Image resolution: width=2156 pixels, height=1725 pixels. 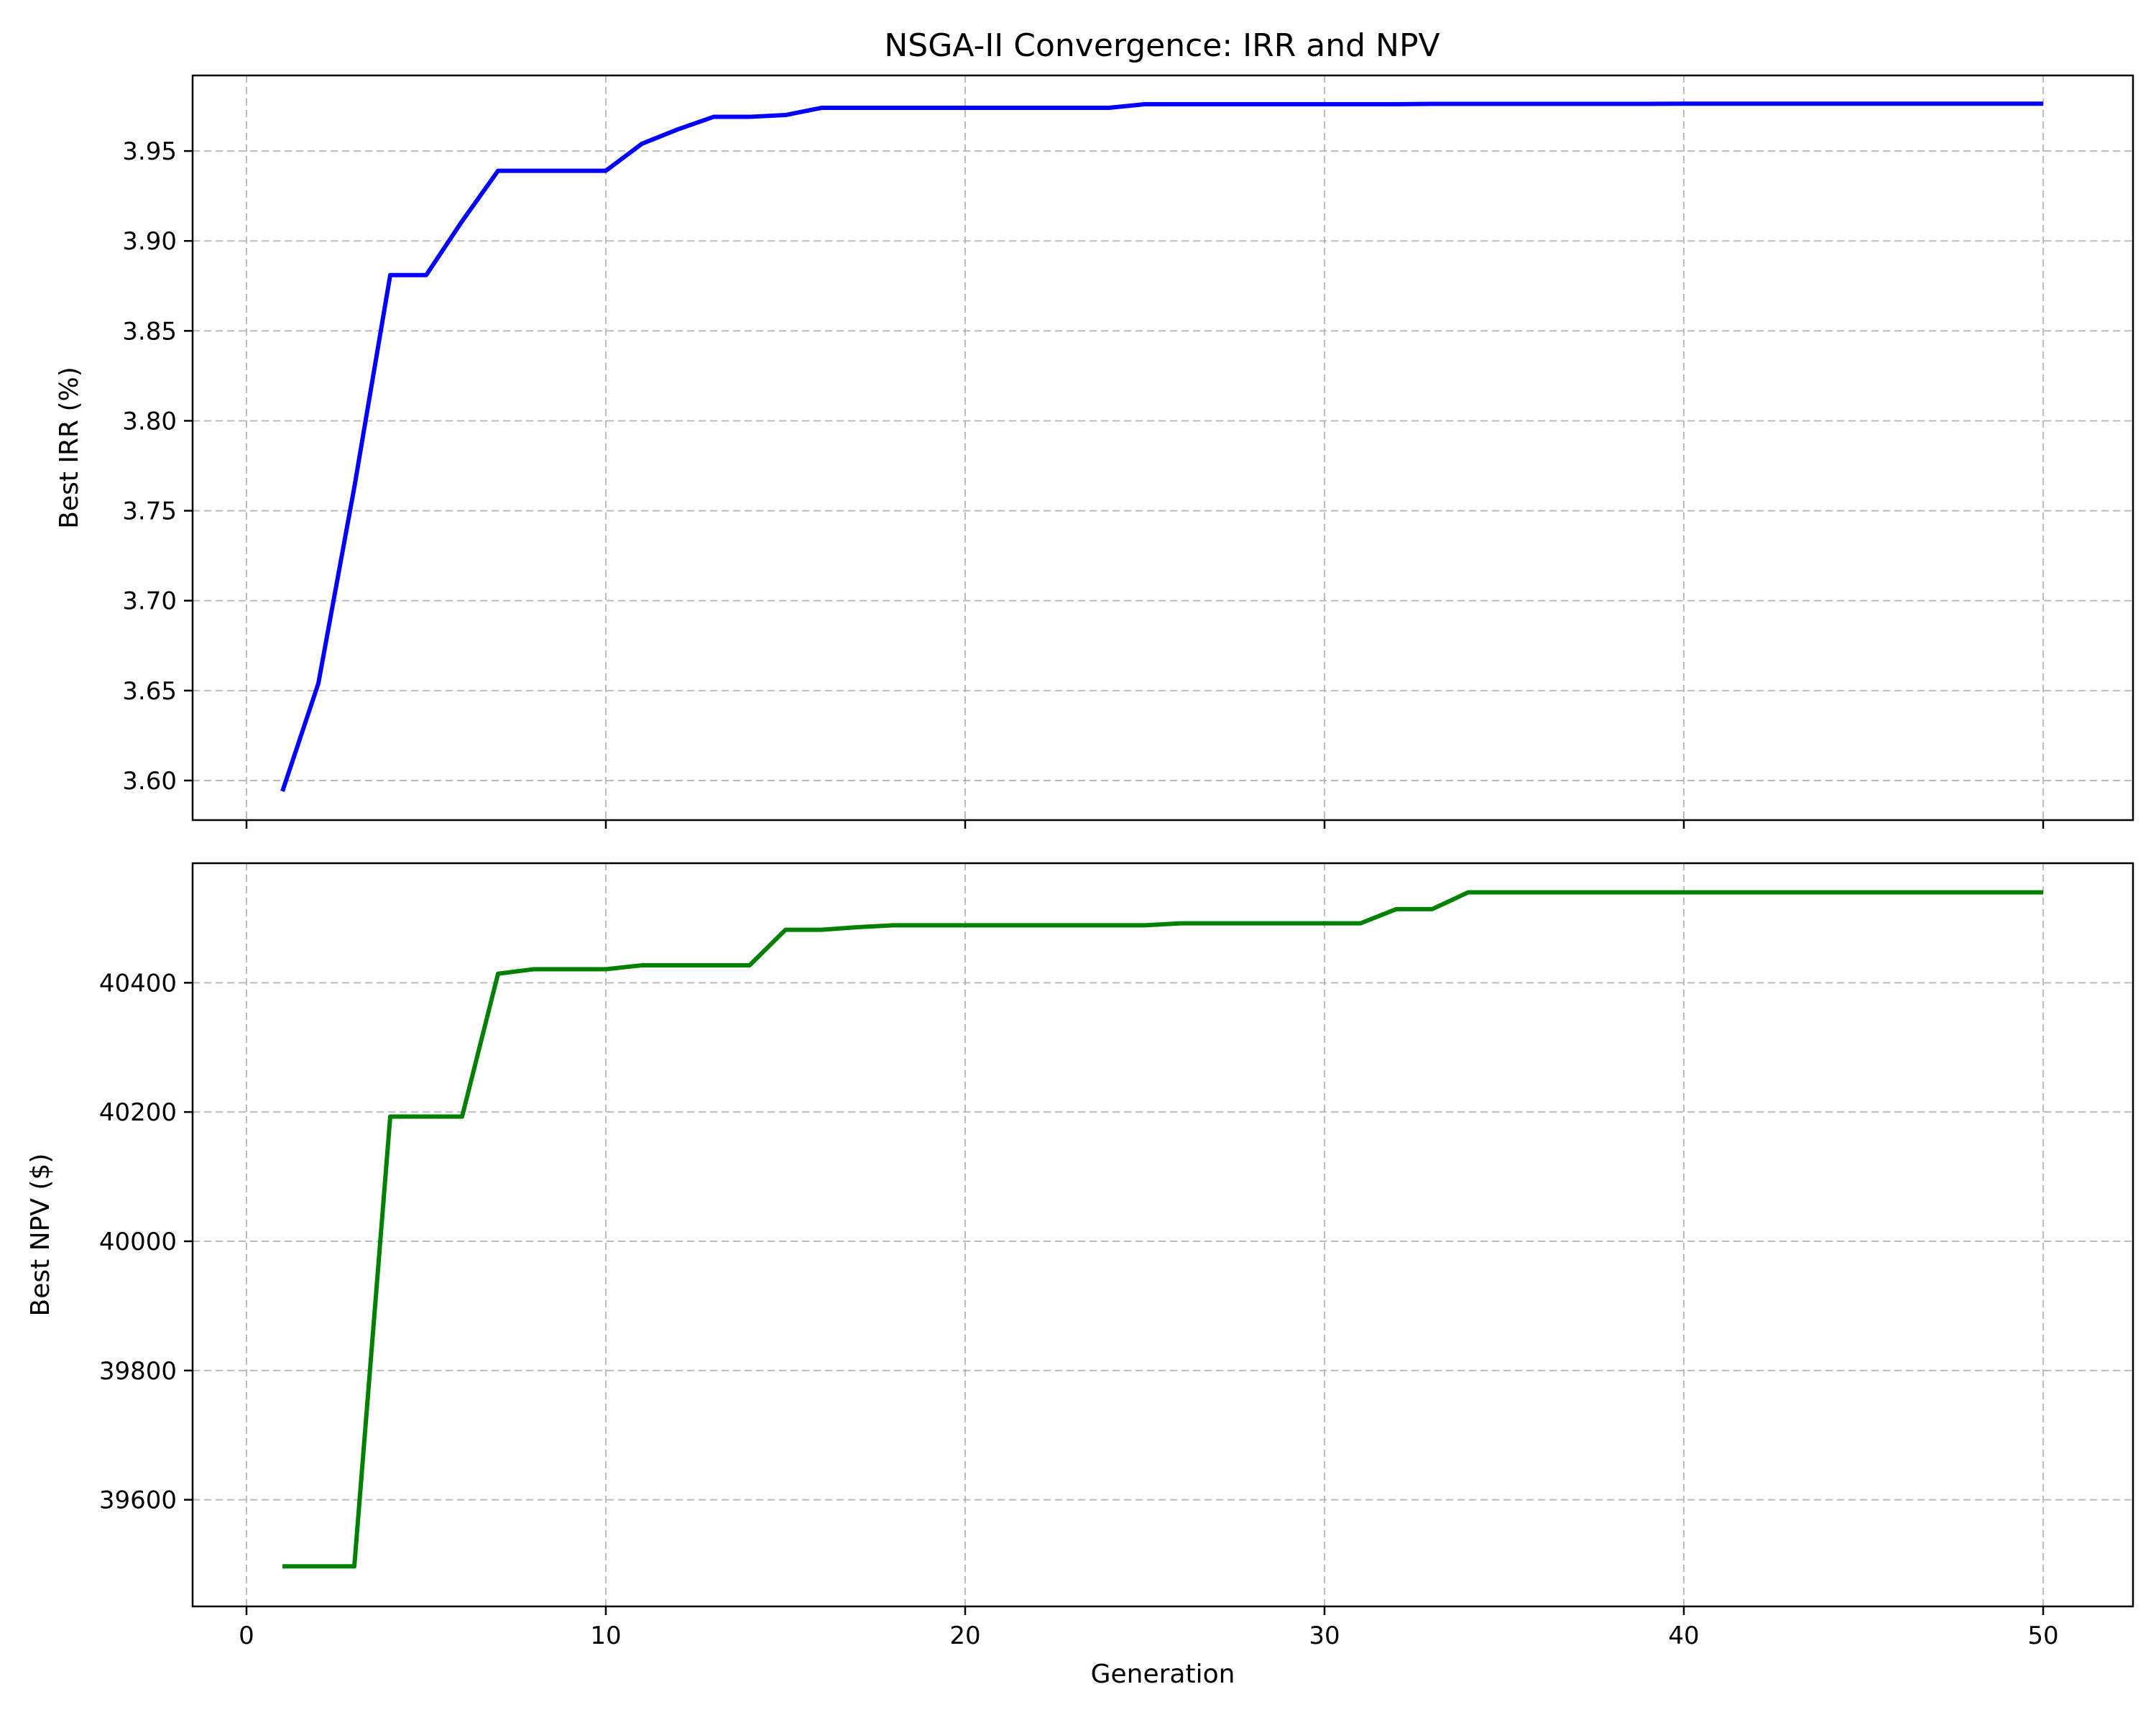 I want to click on npv-ytick-label-3: 40200, so click(x=138, y=1112).